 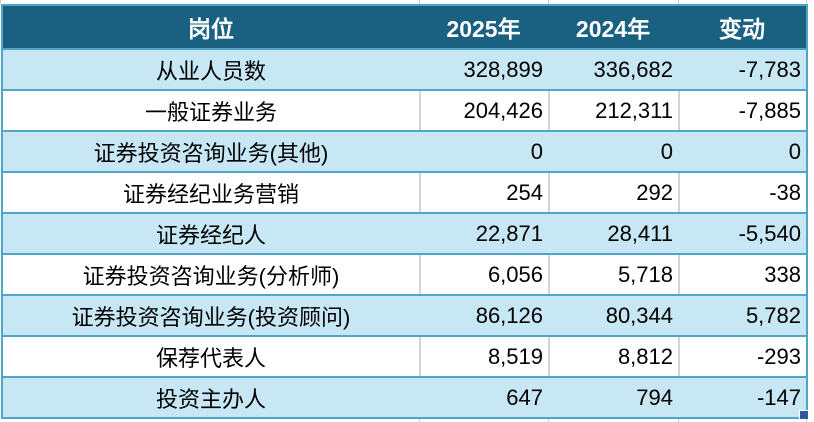 I want to click on table-row: 证券投资咨询业务(其他) 0 0 0, so click(x=404, y=150).